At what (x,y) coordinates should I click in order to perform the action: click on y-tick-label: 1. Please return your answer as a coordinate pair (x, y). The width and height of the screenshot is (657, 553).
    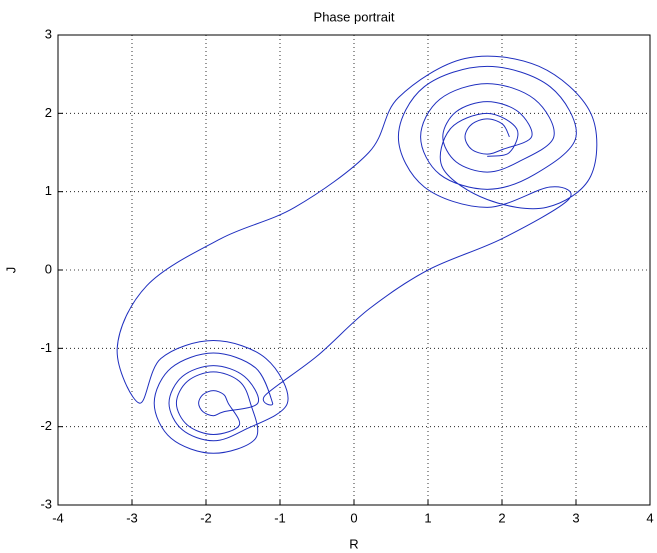
    Looking at the image, I should click on (48, 190).